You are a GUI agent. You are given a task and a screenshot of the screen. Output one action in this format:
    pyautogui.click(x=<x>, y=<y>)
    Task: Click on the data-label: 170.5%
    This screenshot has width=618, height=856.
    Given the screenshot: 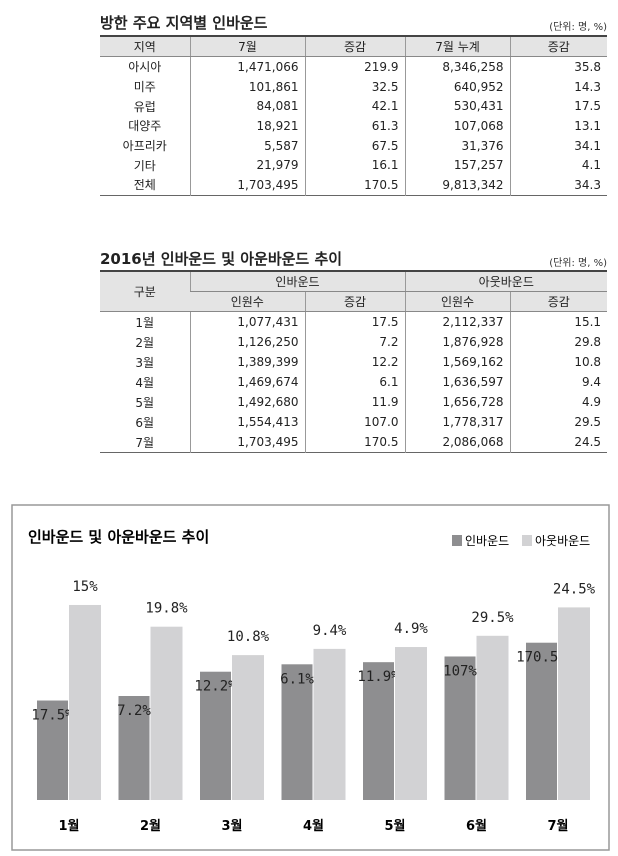 What is the action you would take?
    pyautogui.click(x=541, y=658)
    